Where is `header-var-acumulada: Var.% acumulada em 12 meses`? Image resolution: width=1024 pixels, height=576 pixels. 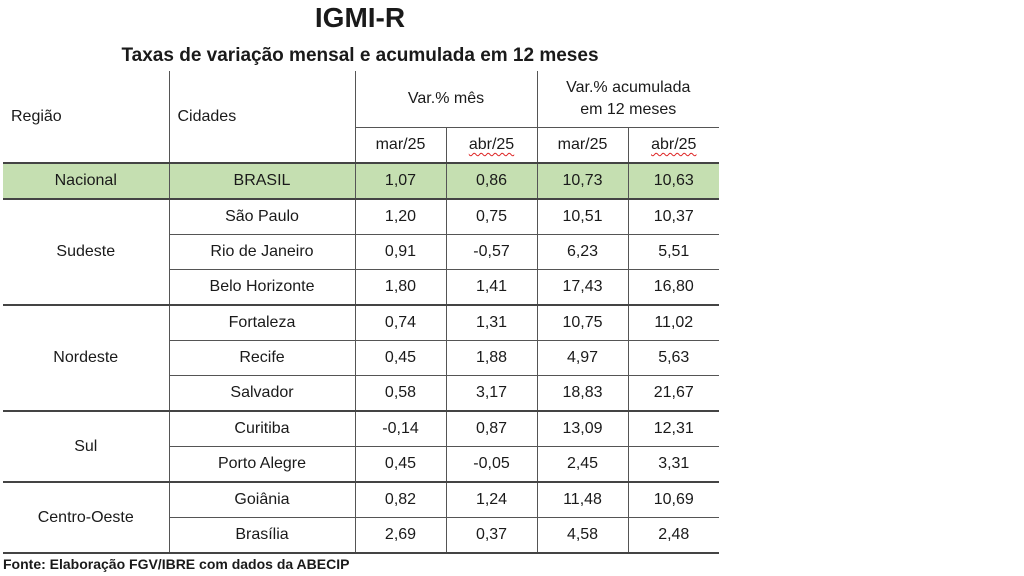
header-var-acumulada: Var.% acumulada em 12 meses is located at coordinates (628, 99).